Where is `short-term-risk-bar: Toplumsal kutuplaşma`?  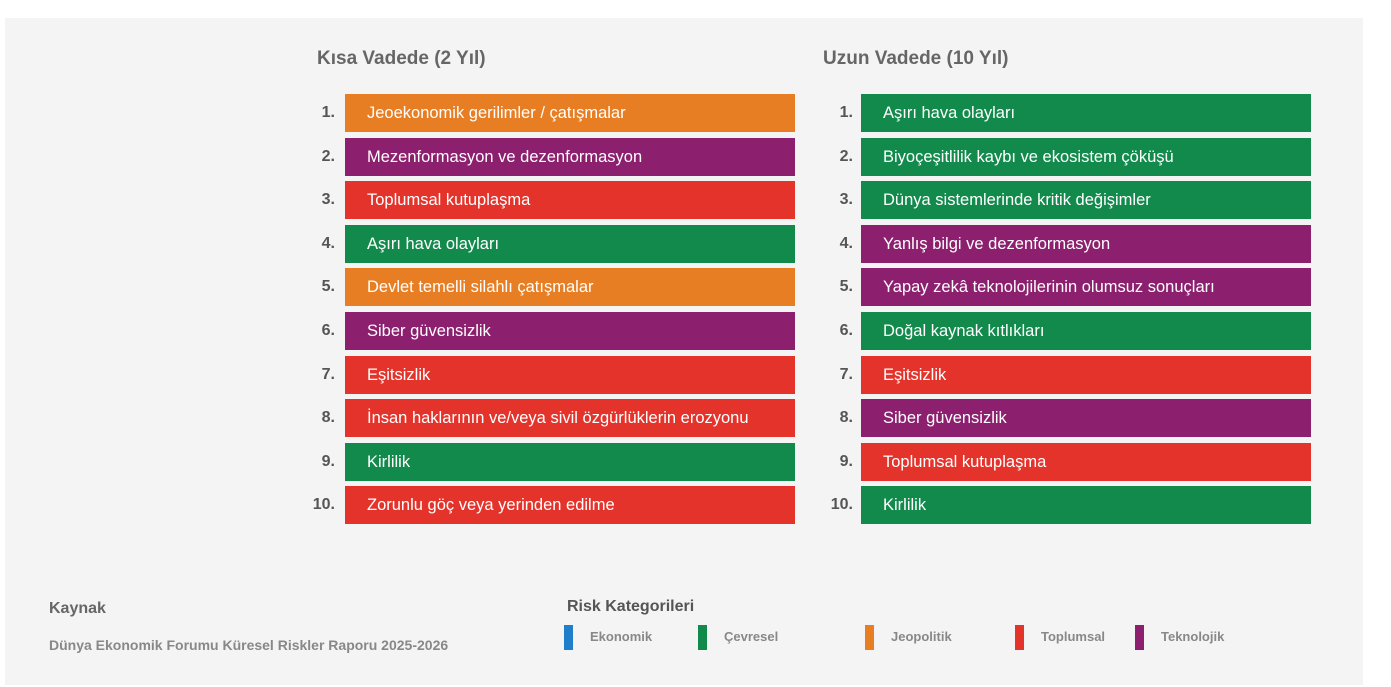
short-term-risk-bar: Toplumsal kutuplaşma is located at coordinates (570, 200).